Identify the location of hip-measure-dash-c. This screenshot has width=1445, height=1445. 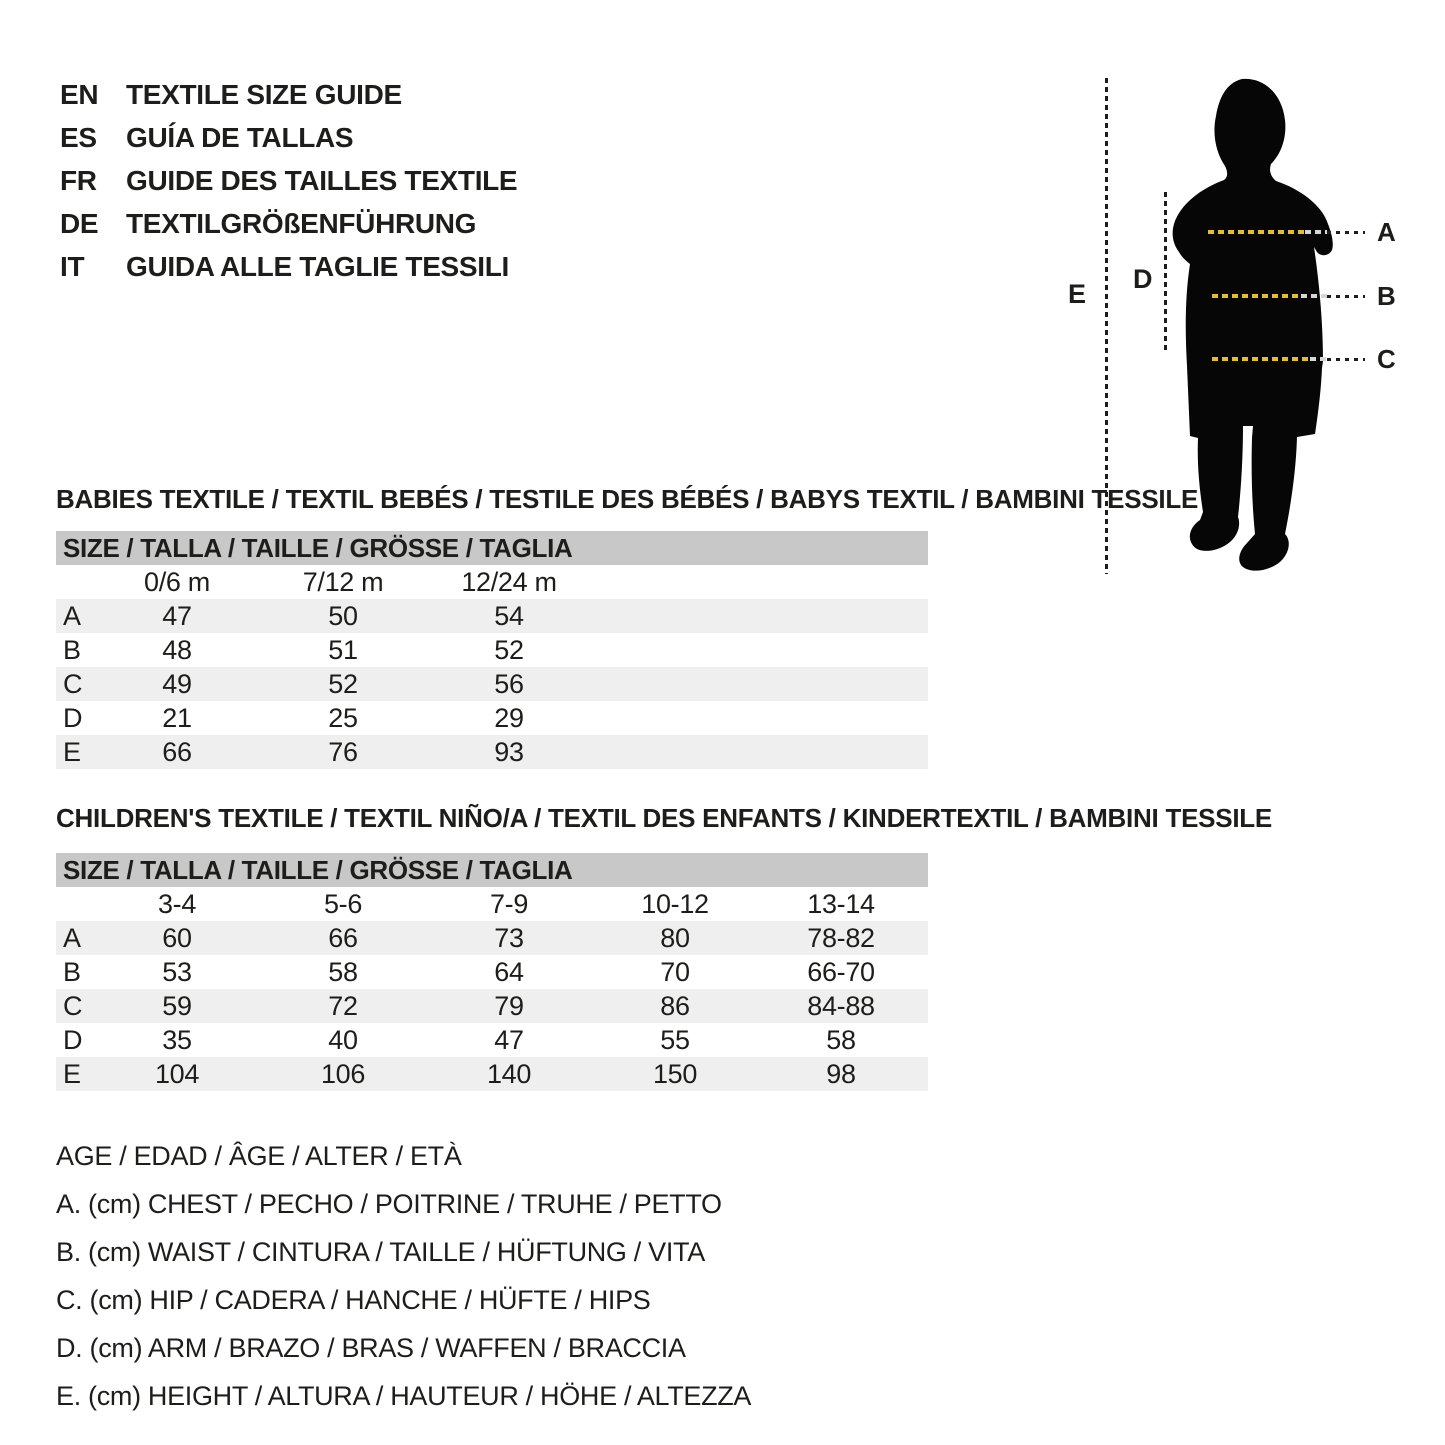
(1261, 359).